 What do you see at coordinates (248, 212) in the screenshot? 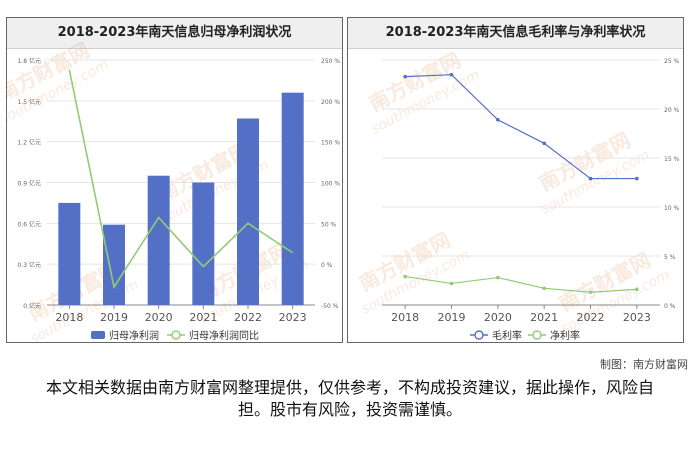
I see `bar-2022` at bounding box center [248, 212].